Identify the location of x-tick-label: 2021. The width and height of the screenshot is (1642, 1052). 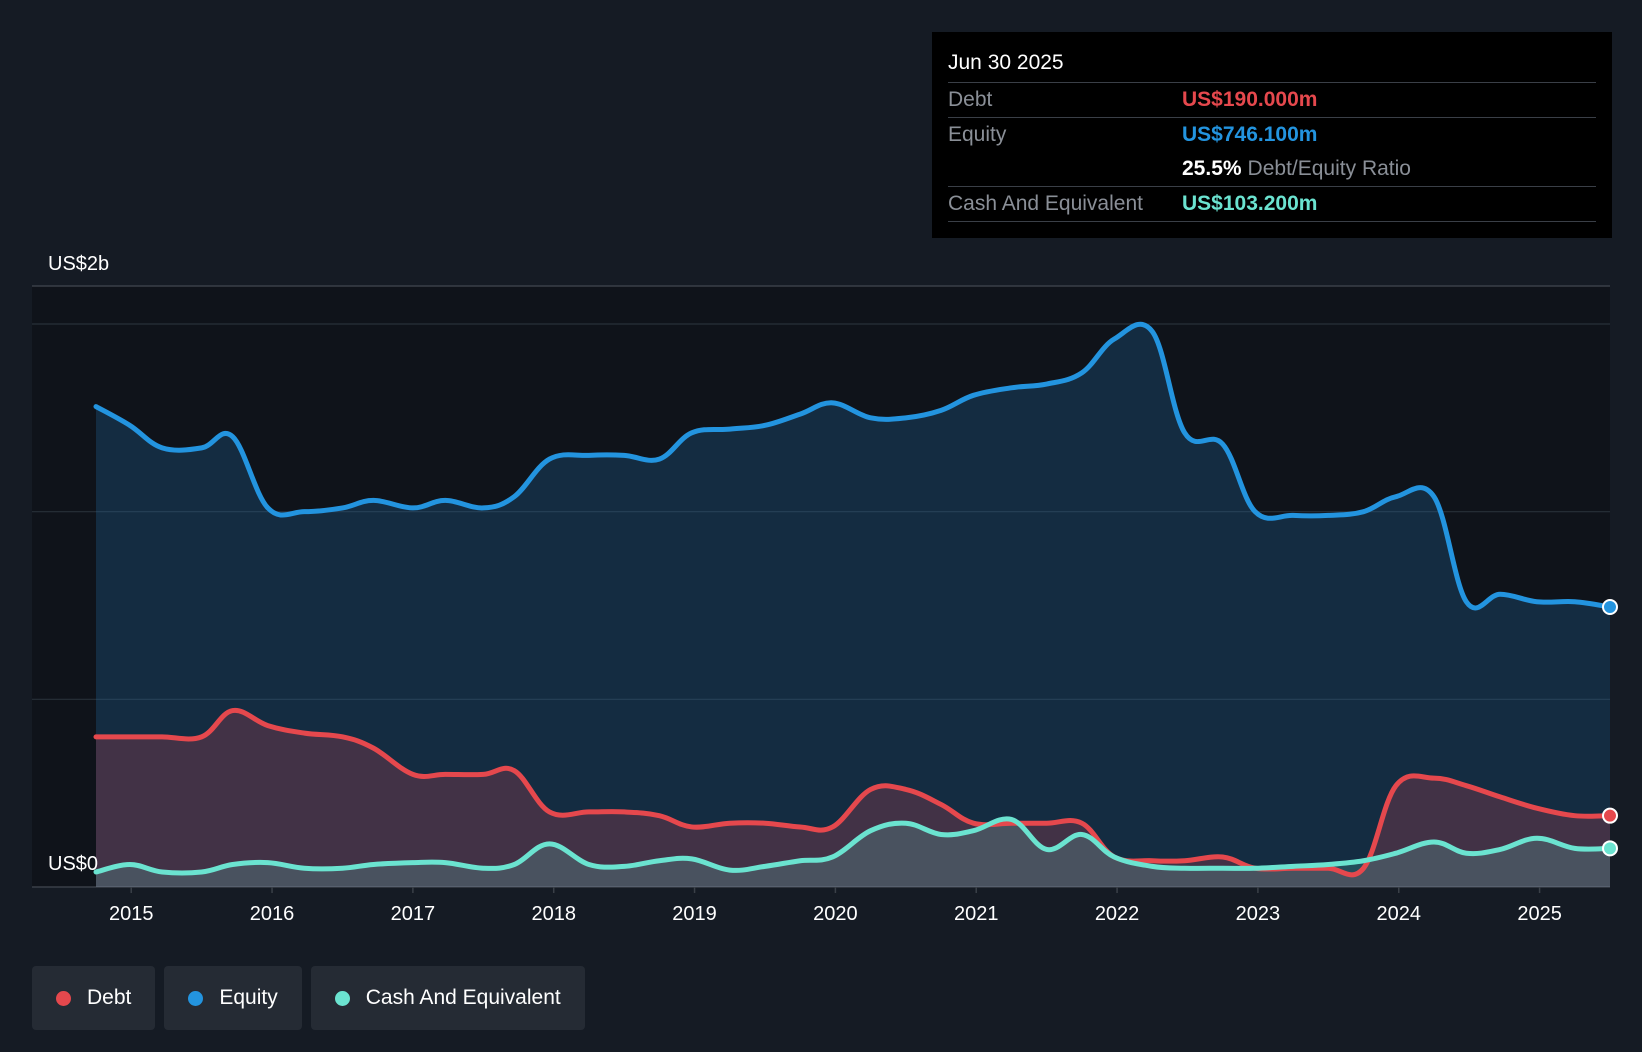
(976, 914).